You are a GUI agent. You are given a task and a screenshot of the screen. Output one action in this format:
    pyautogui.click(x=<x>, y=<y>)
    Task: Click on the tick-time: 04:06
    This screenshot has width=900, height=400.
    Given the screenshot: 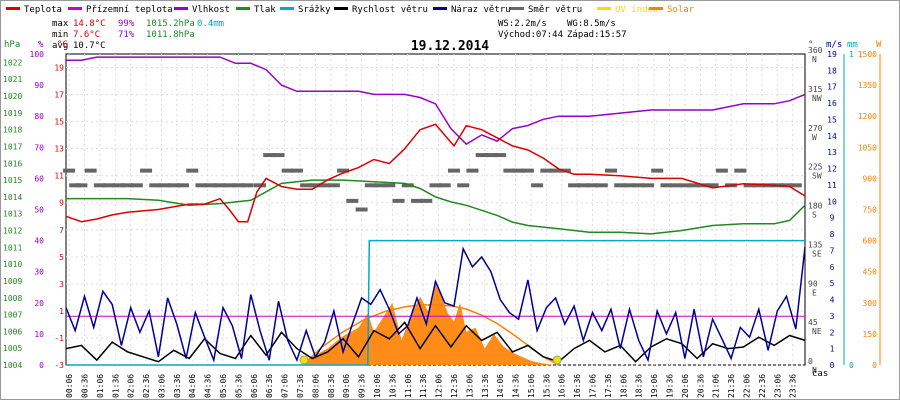 What is the action you would take?
    pyautogui.click(x=192, y=386)
    